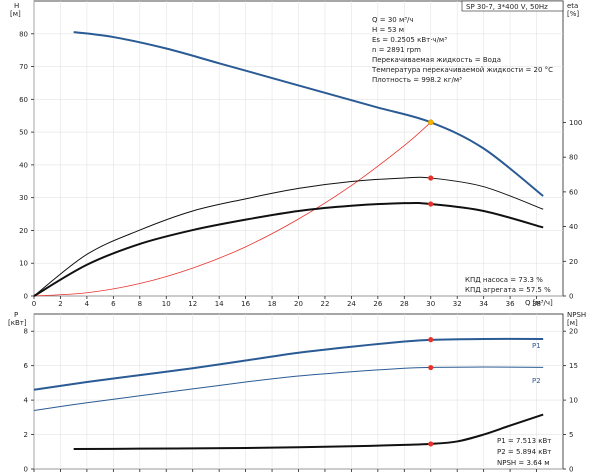  Describe the element at coordinates (23, 231) in the screenshot. I see `y-left-tick-label: 20` at that location.